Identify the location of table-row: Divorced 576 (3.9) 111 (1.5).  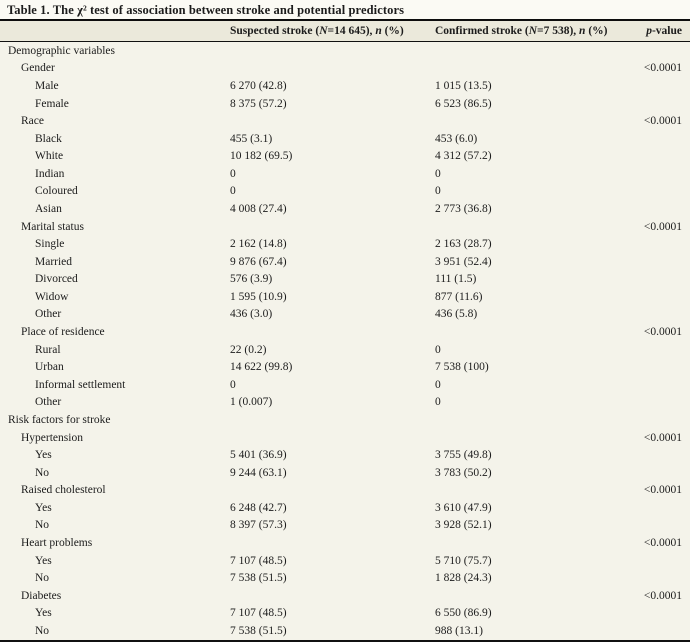
(345, 280).